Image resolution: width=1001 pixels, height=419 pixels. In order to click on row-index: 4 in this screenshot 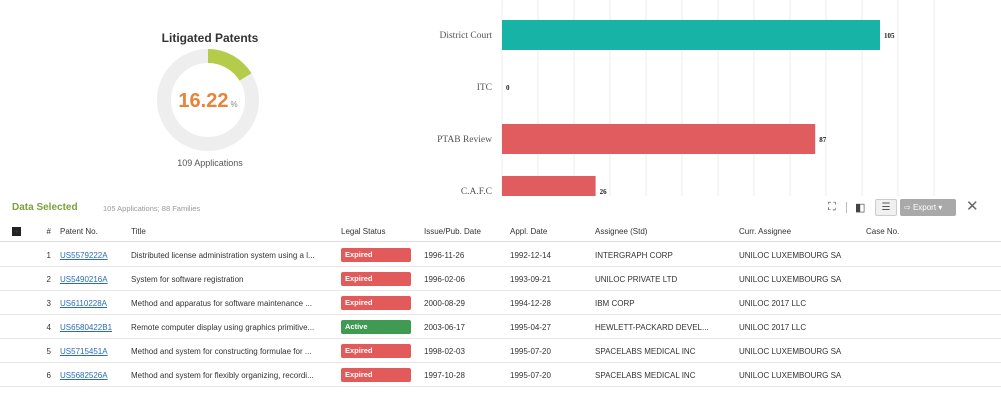, I will do `click(48, 327)`.